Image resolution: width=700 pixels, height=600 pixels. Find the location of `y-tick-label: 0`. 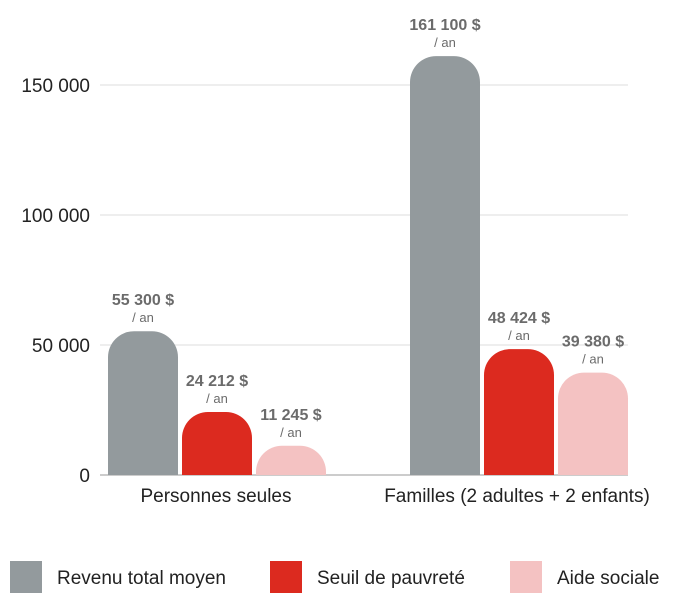

y-tick-label: 0 is located at coordinates (84, 476).